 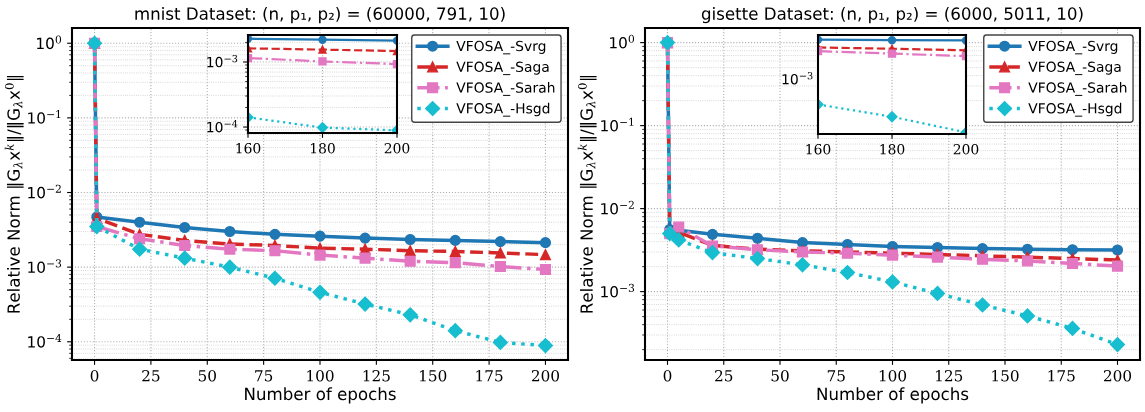 I want to click on annotation: 10$^{−3}$, so click(x=797, y=78).